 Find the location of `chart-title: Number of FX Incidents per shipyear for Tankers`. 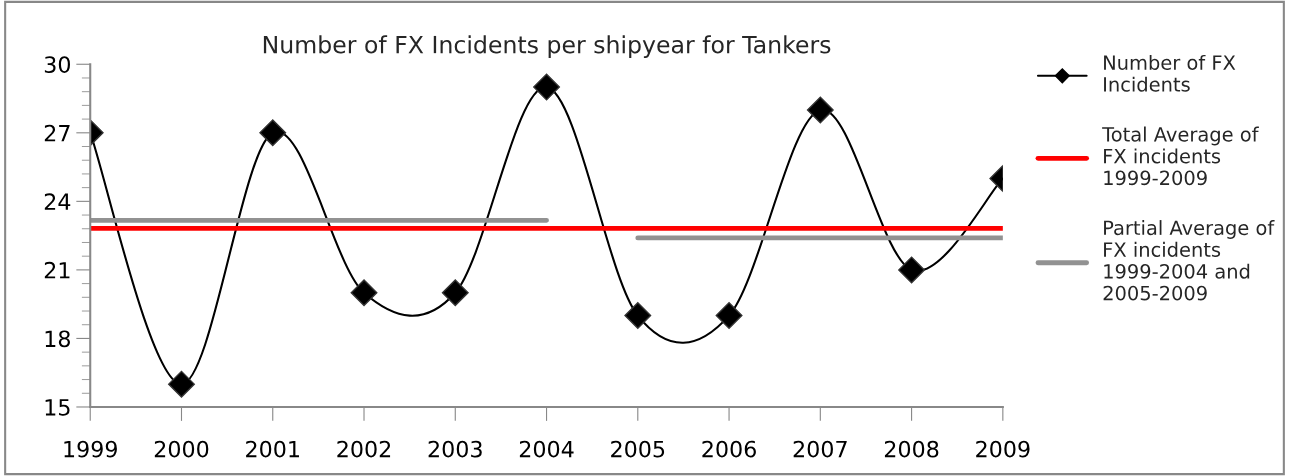

chart-title: Number of FX Incidents per shipyear for Tankers is located at coordinates (547, 47).